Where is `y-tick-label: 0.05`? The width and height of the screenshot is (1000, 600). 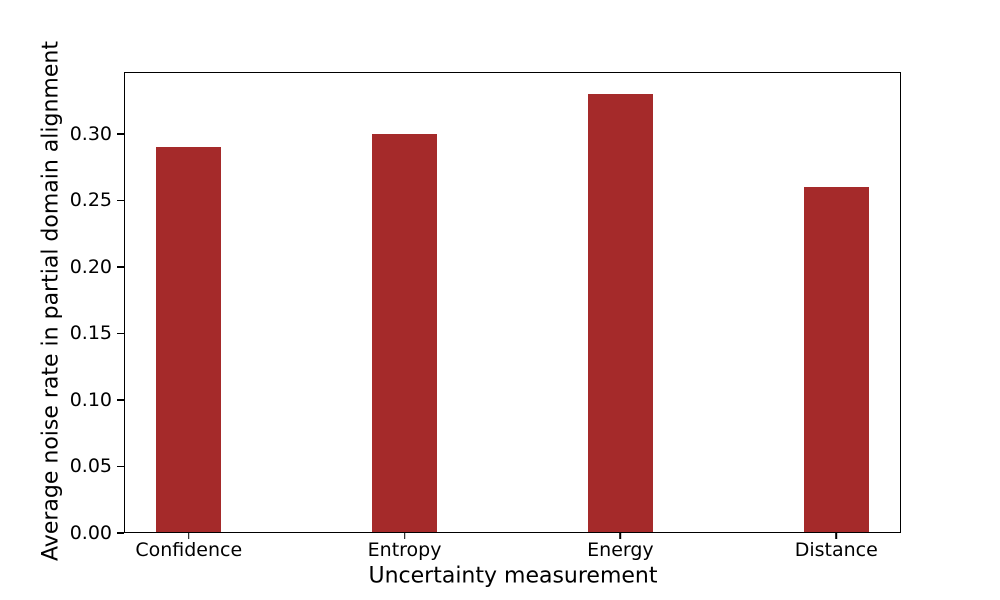
y-tick-label: 0.05 is located at coordinates (90, 466).